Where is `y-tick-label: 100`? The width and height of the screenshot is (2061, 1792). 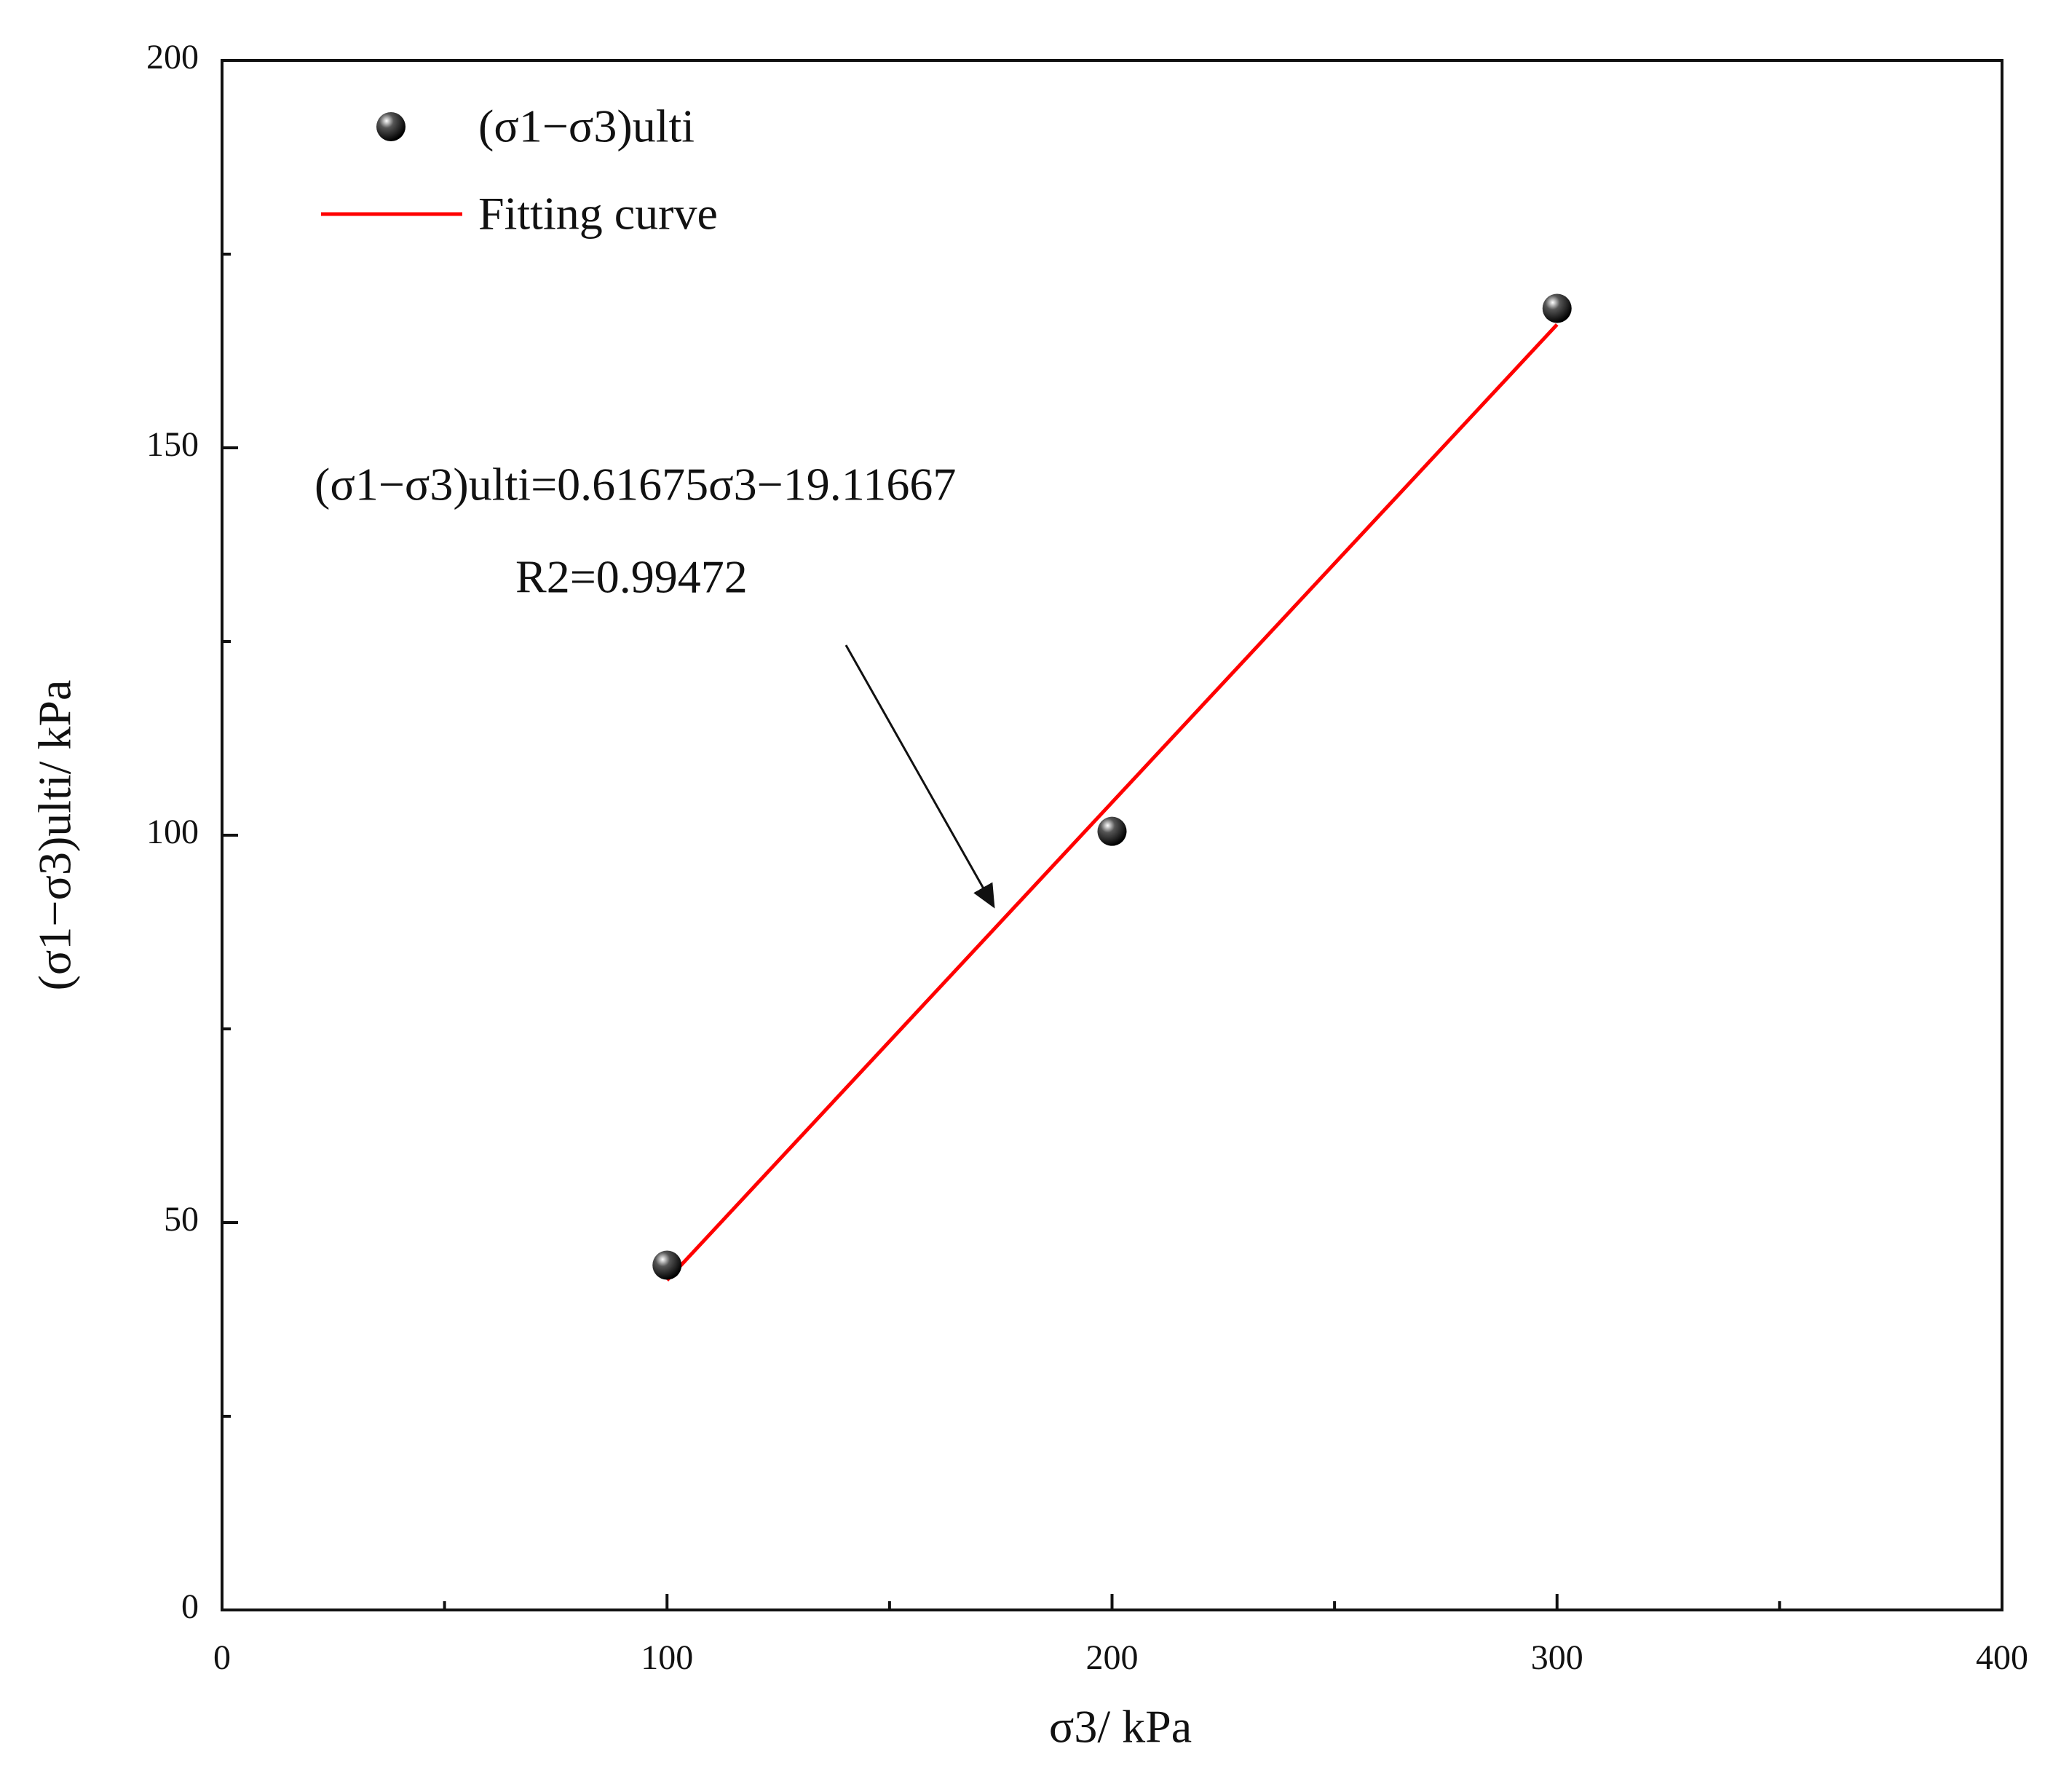 y-tick-label: 100 is located at coordinates (173, 832).